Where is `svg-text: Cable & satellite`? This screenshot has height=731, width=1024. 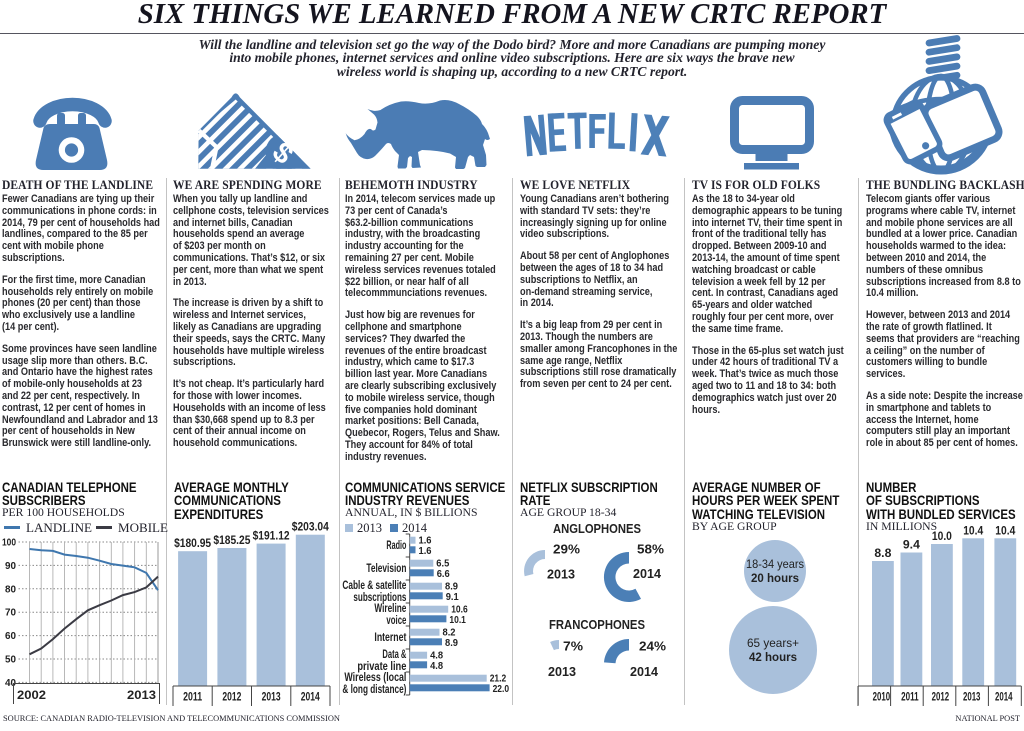
svg-text: Cable & satellite is located at coordinates (374, 586).